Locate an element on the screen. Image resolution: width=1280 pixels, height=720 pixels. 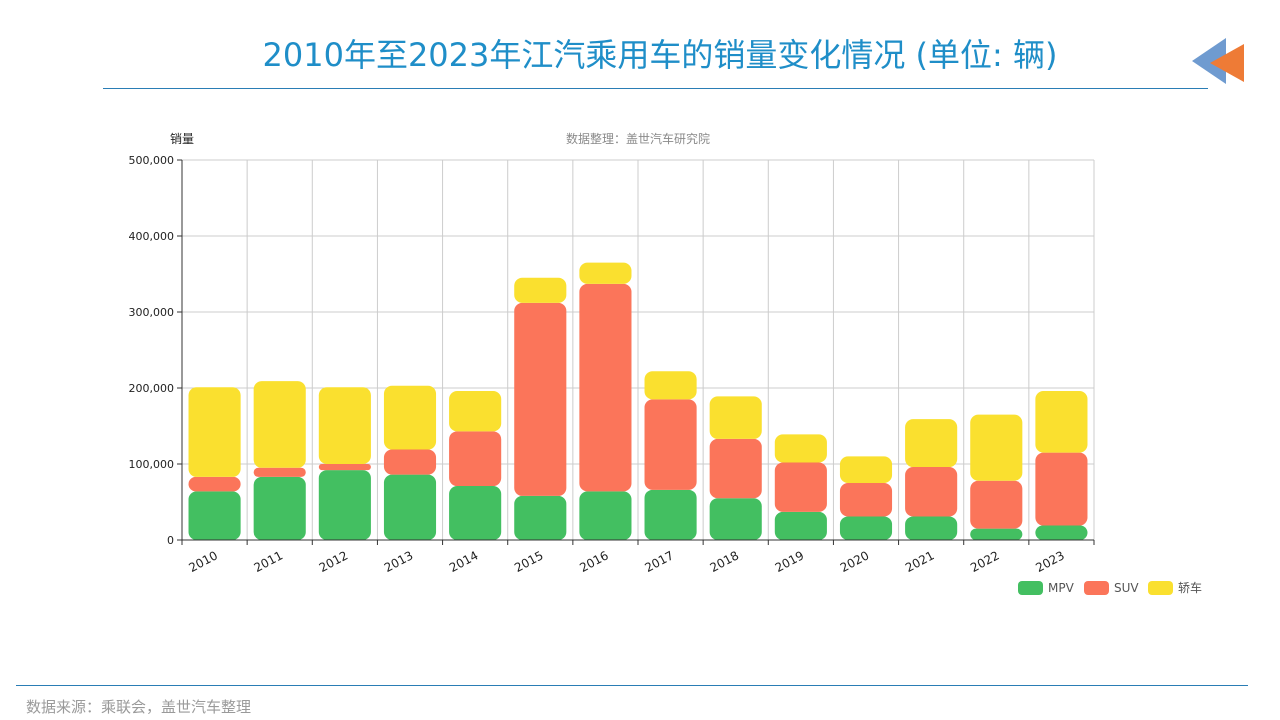
bar-轿车-2021 is located at coordinates (931, 443).